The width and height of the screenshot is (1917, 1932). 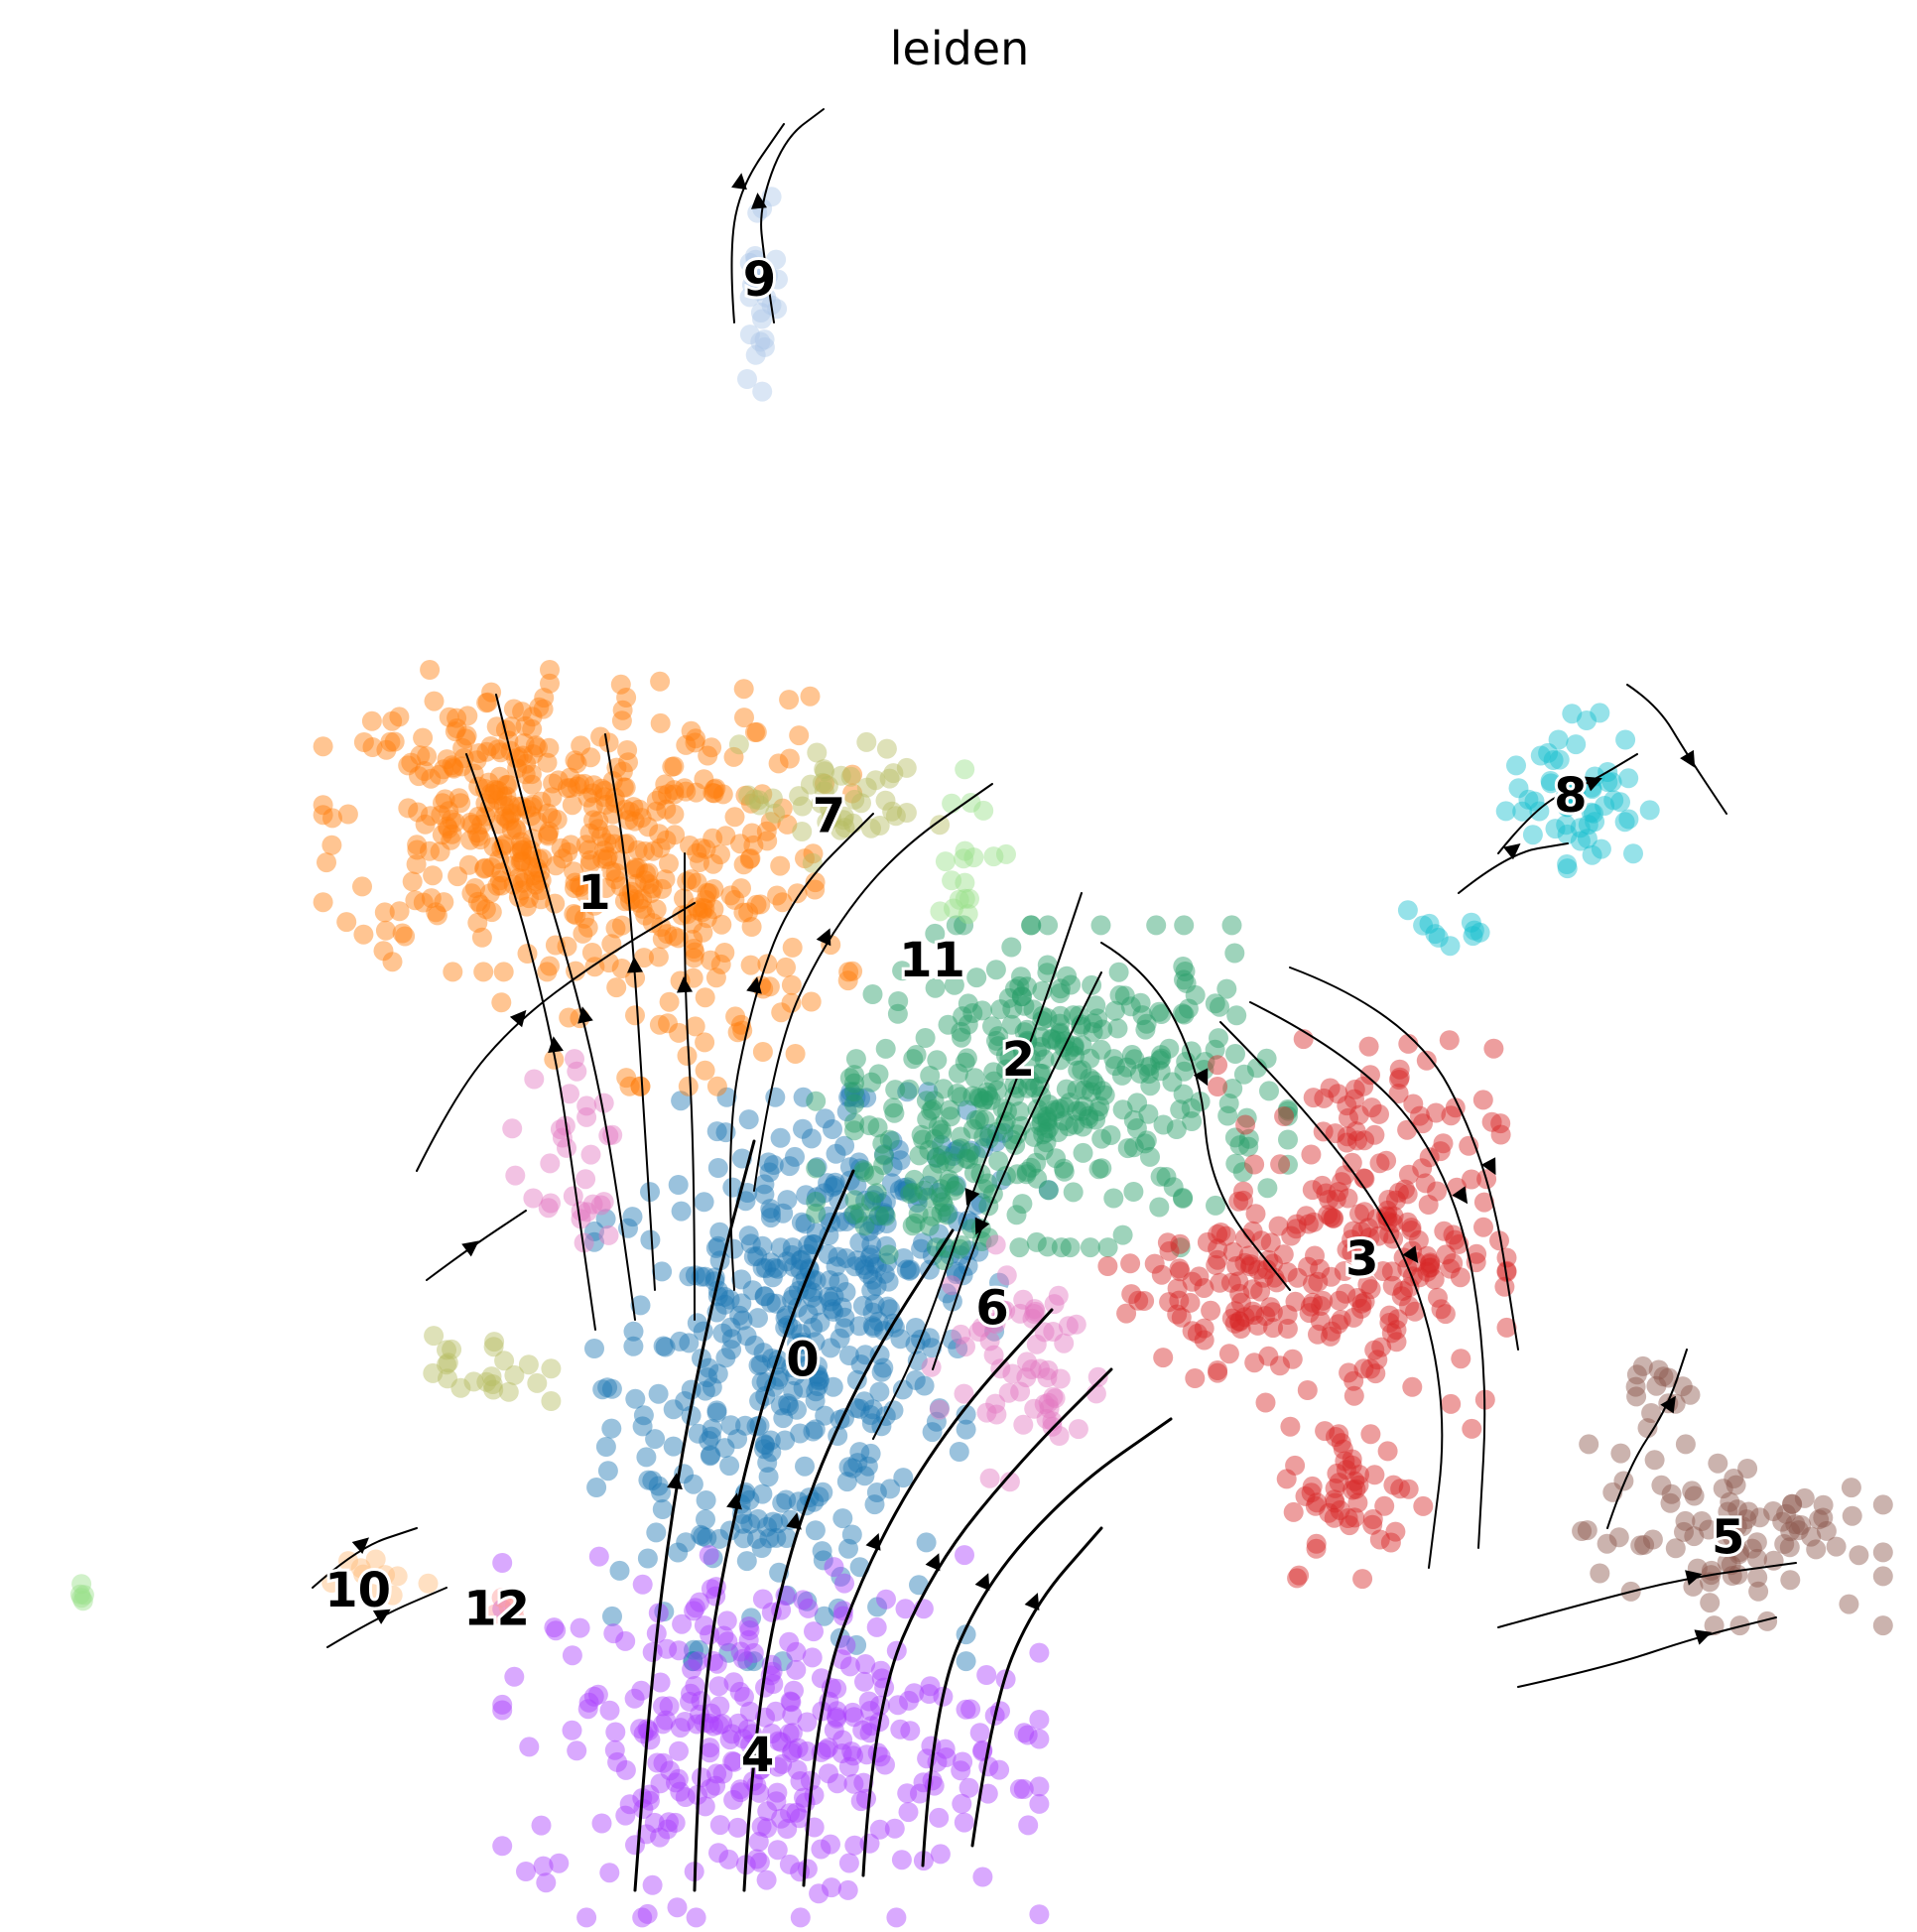 I want to click on streamline, so click(x=1195, y=1117).